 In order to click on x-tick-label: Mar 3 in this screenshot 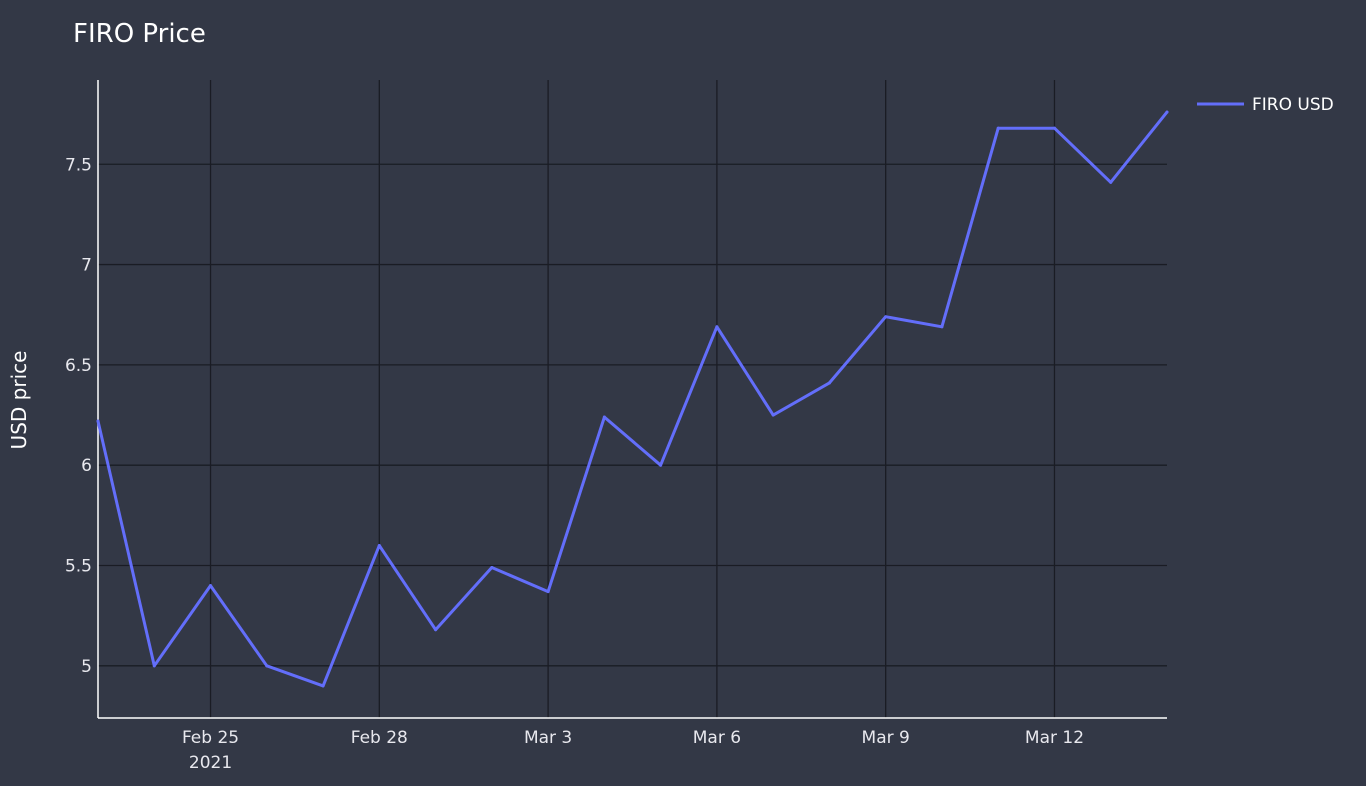, I will do `click(548, 738)`.